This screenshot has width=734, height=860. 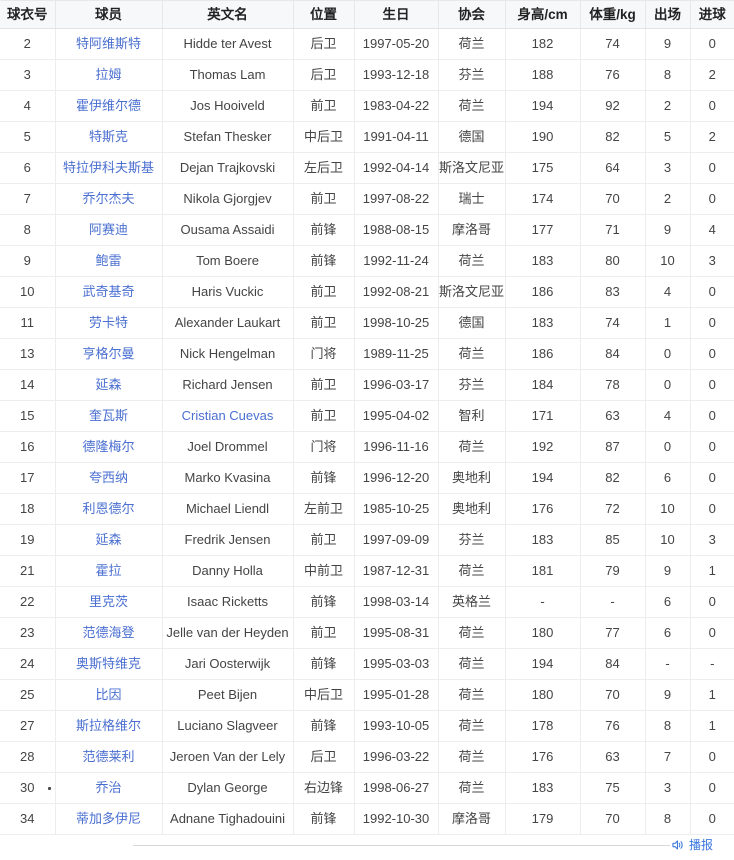 I want to click on player-link-cn_name: 斯拉格维尔, so click(x=108, y=725).